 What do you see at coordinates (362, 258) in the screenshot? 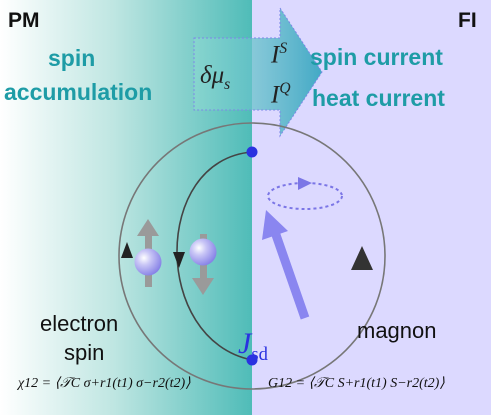
I see `loop-arrowhead-right` at bounding box center [362, 258].